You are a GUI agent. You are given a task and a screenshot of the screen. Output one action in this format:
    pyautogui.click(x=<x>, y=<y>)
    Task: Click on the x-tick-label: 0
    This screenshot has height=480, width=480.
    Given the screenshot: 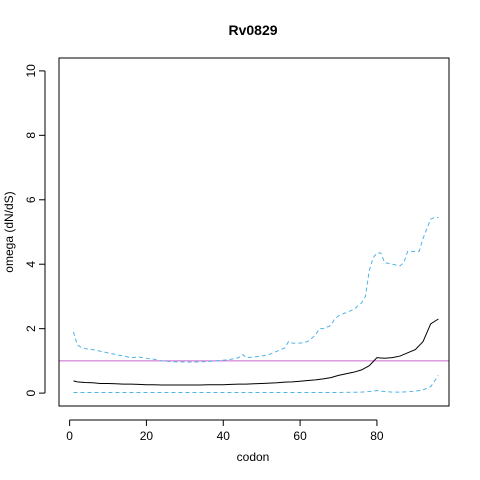 What is the action you would take?
    pyautogui.click(x=69, y=436)
    